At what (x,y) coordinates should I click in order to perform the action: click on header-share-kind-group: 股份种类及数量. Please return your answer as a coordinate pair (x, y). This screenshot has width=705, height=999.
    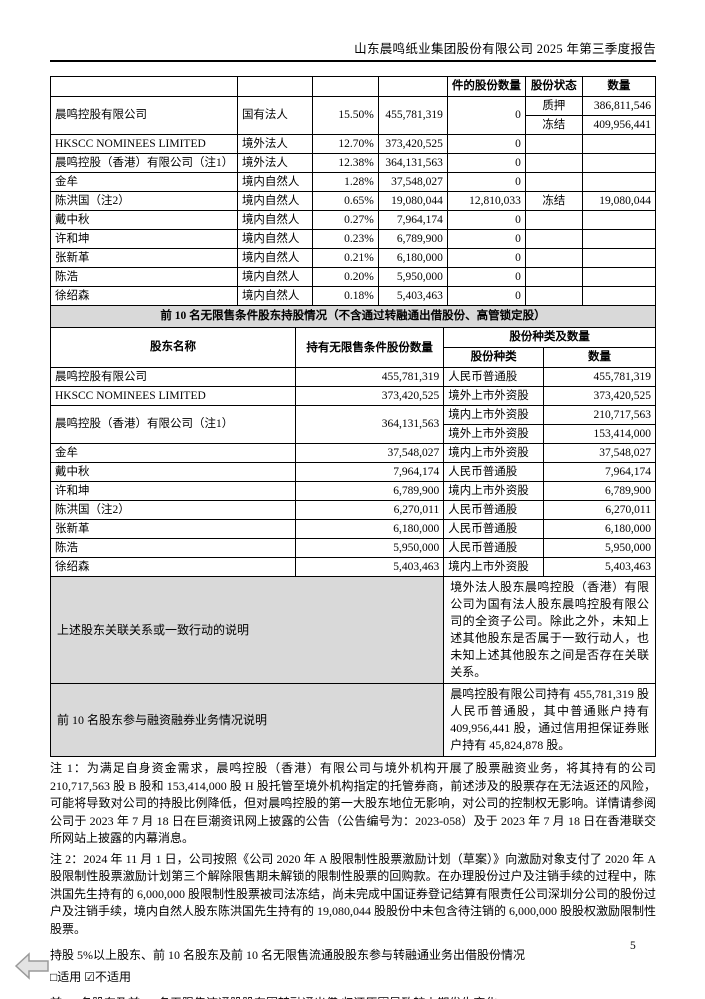
    Looking at the image, I should click on (549, 337).